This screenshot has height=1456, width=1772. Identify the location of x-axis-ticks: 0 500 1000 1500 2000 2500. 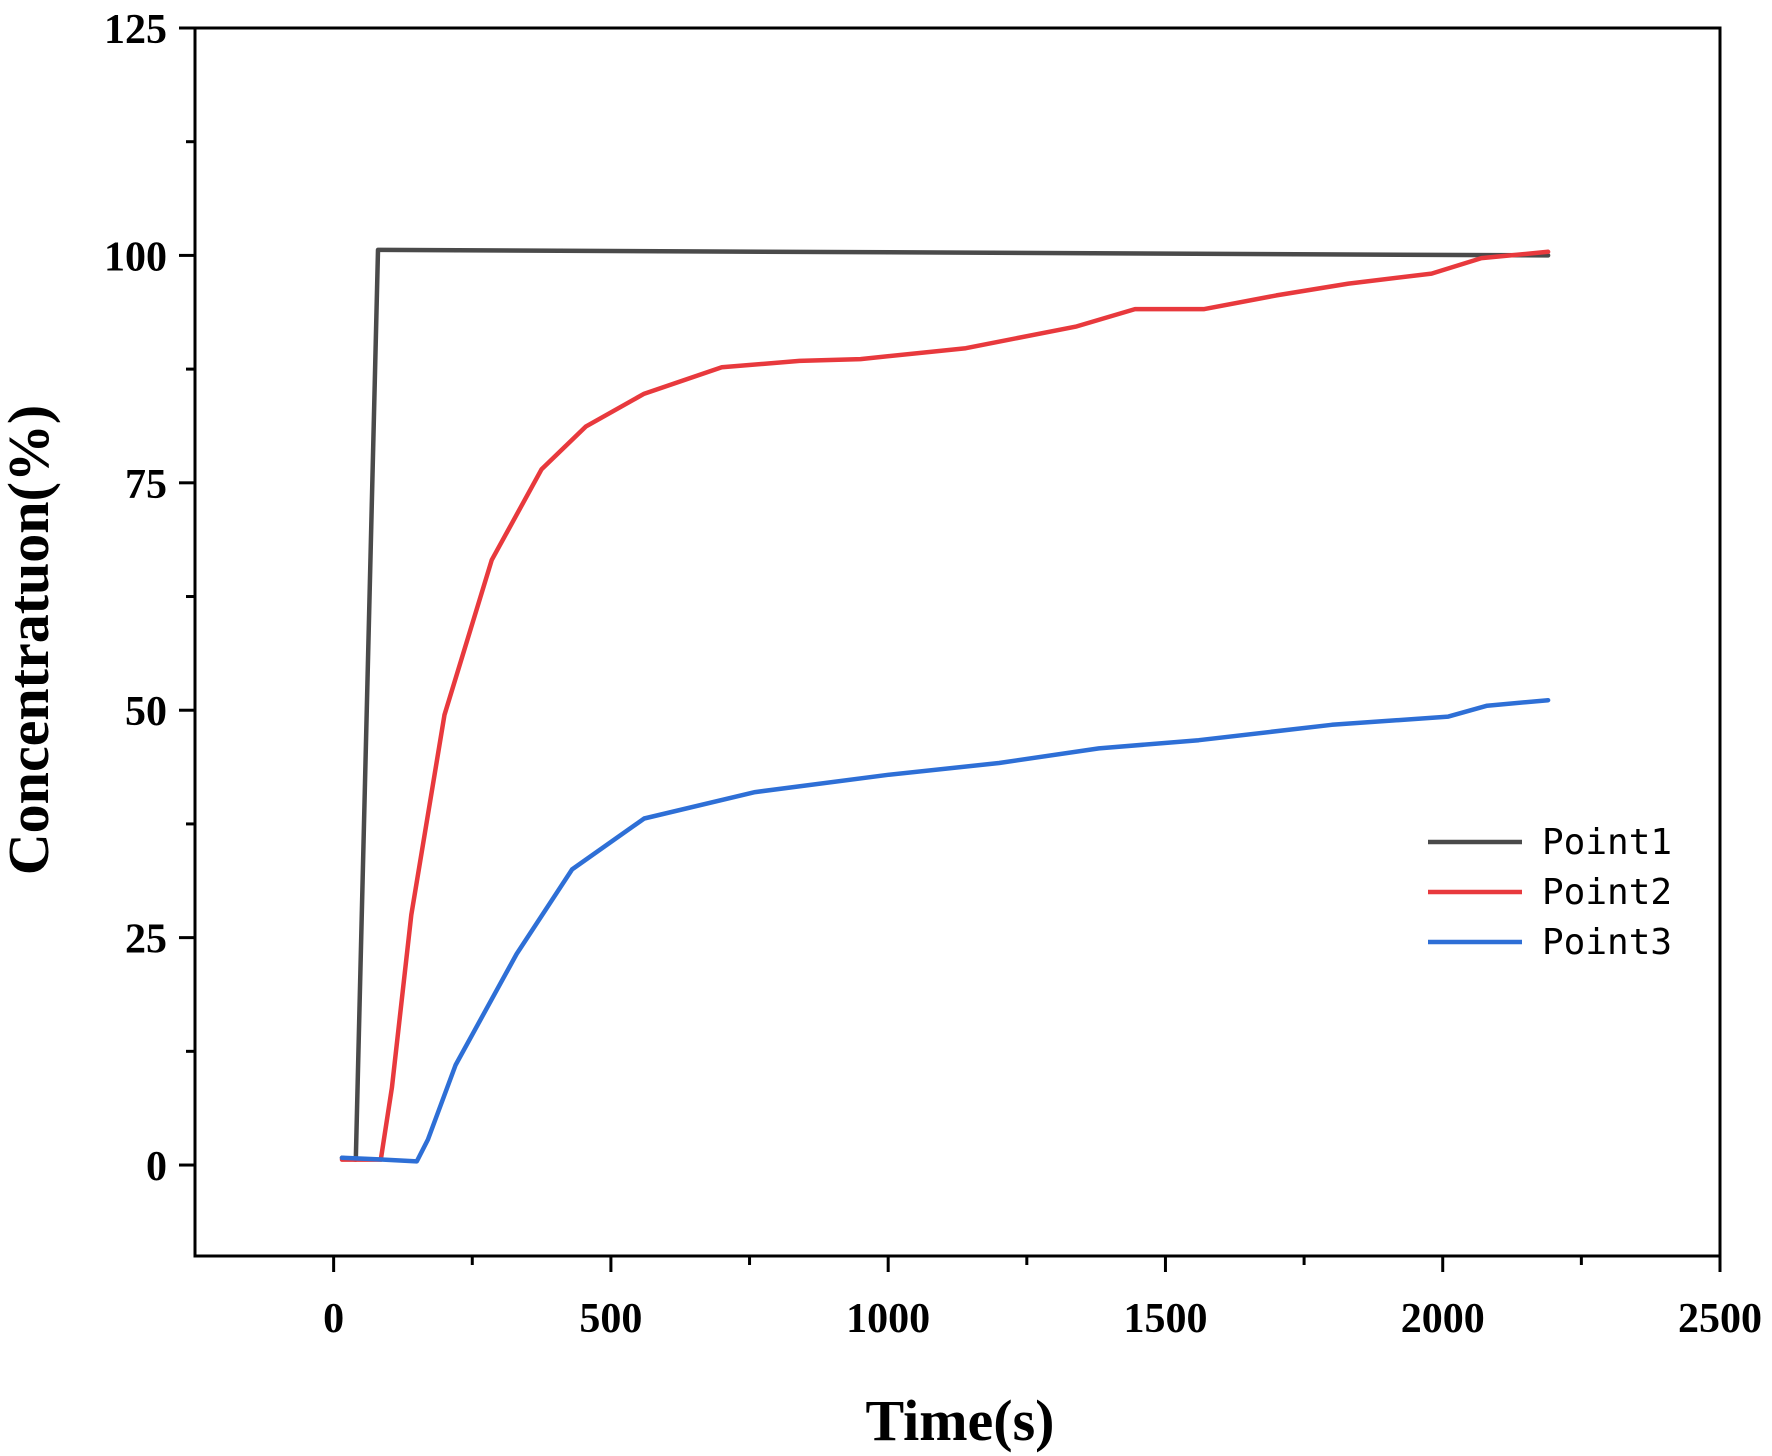
(1042, 1299).